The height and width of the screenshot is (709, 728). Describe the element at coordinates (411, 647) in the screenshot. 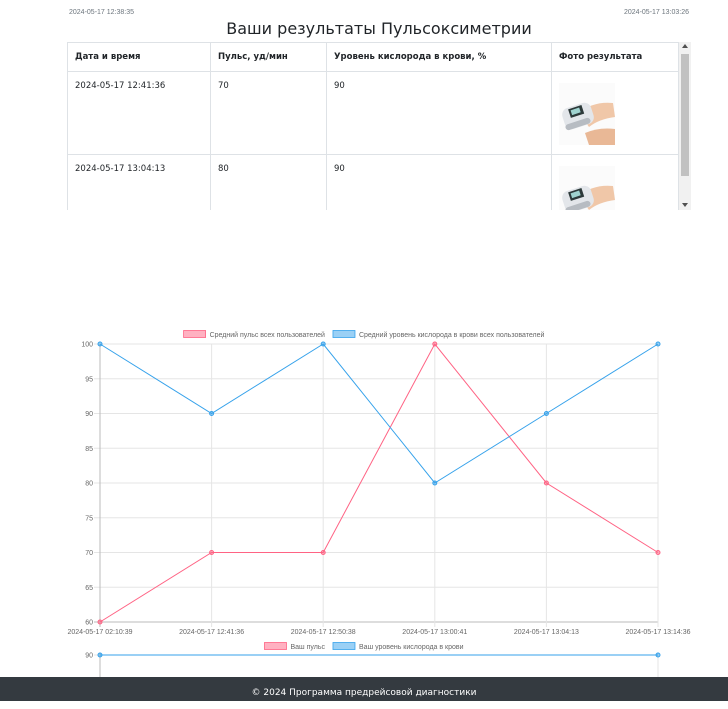

I see `legend-label: Ваш уровень кислорода в крови` at that location.